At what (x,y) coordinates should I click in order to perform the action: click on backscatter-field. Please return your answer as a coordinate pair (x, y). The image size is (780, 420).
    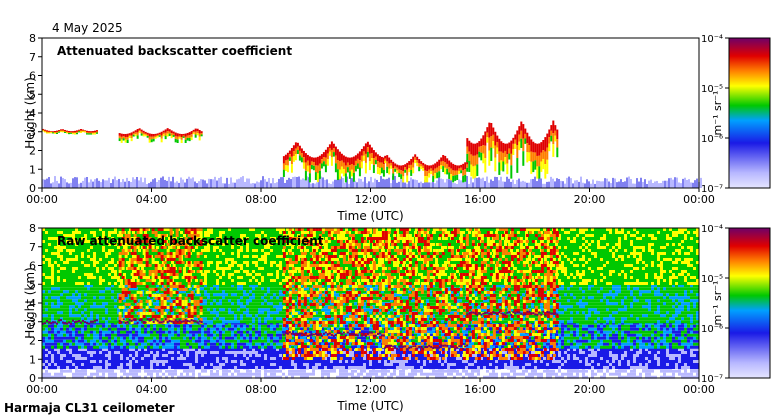
    Looking at the image, I should click on (372, 154).